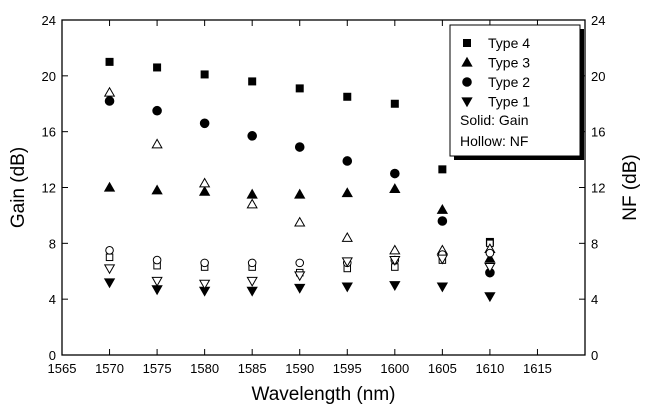  What do you see at coordinates (442, 368) in the screenshot?
I see `x-tick-label: 1605` at bounding box center [442, 368].